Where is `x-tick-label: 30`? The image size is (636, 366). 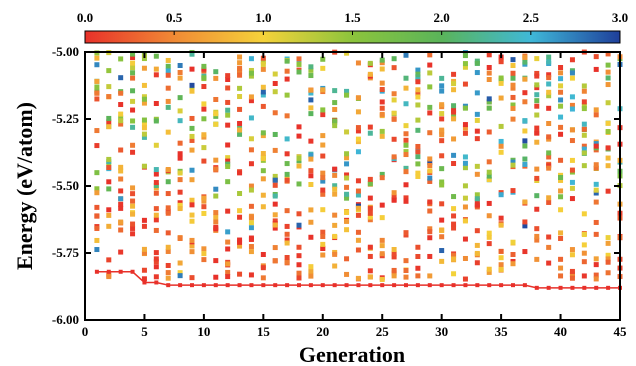
x-tick-label: 30 is located at coordinates (441, 331).